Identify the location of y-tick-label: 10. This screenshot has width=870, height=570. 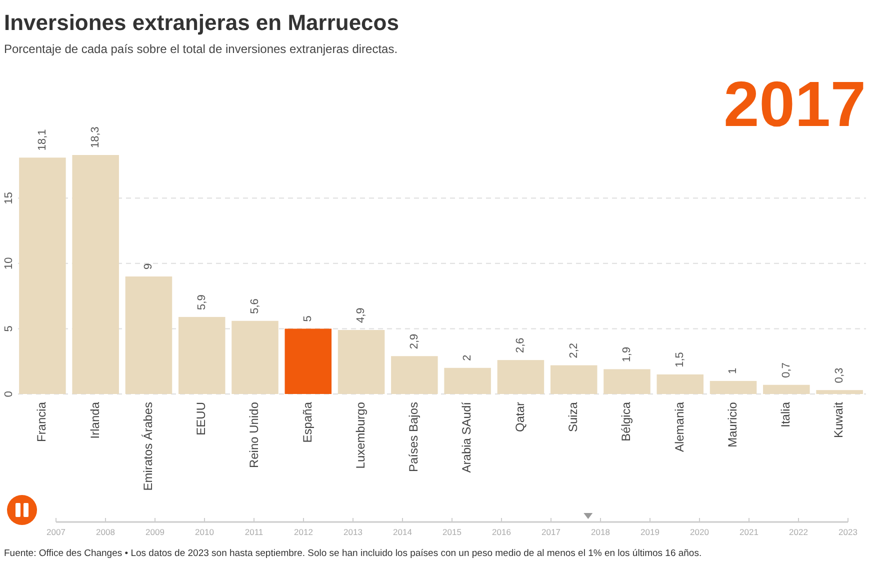
(8, 263).